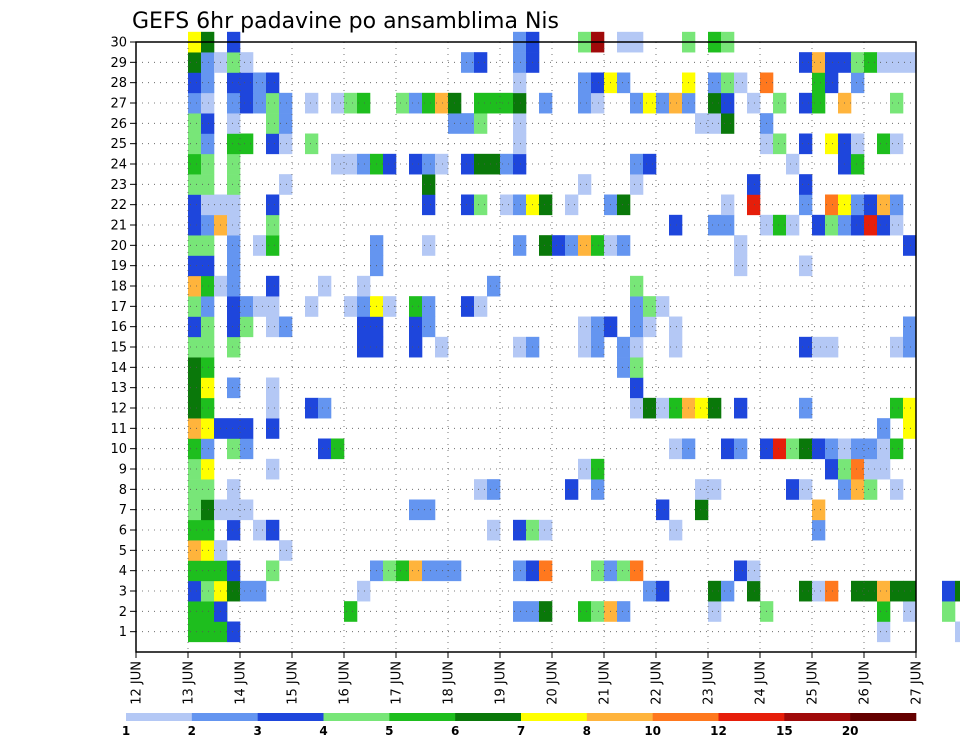 The image size is (960, 742). I want to click on x-tick-label: 23 JUN, so click(709, 683).